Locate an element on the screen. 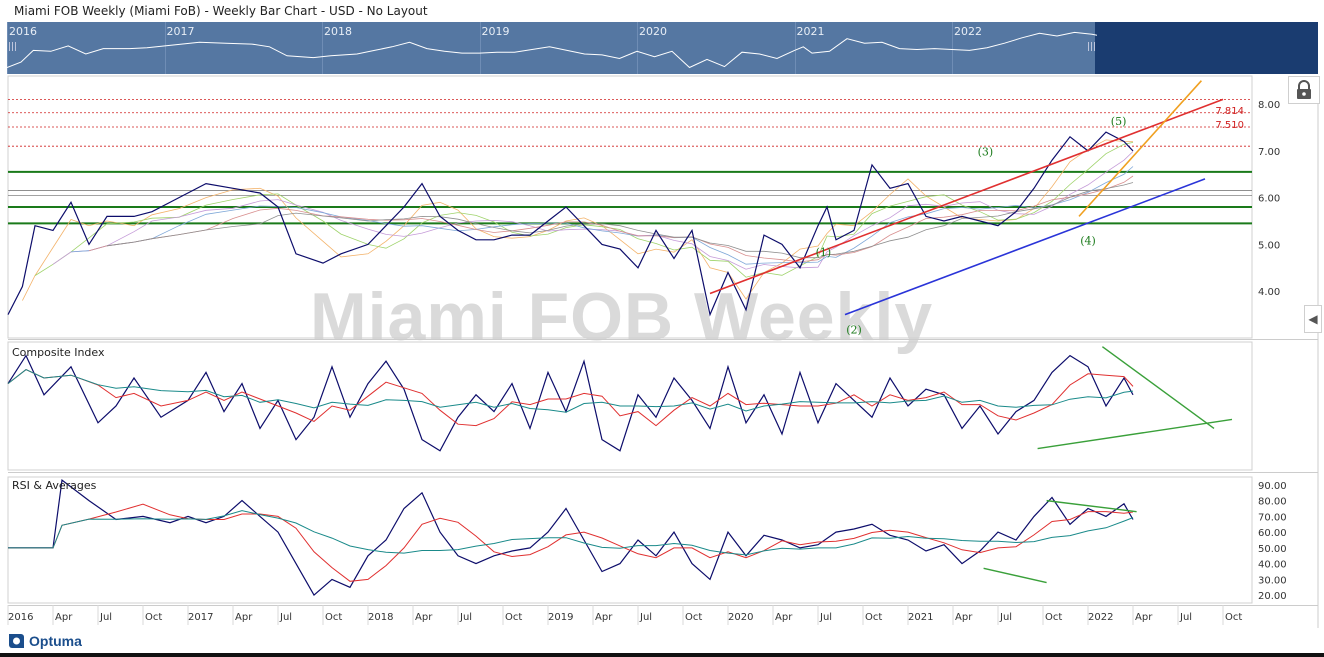 This screenshot has width=1324, height=657. elliott-wave-label: (2) is located at coordinates (854, 329).